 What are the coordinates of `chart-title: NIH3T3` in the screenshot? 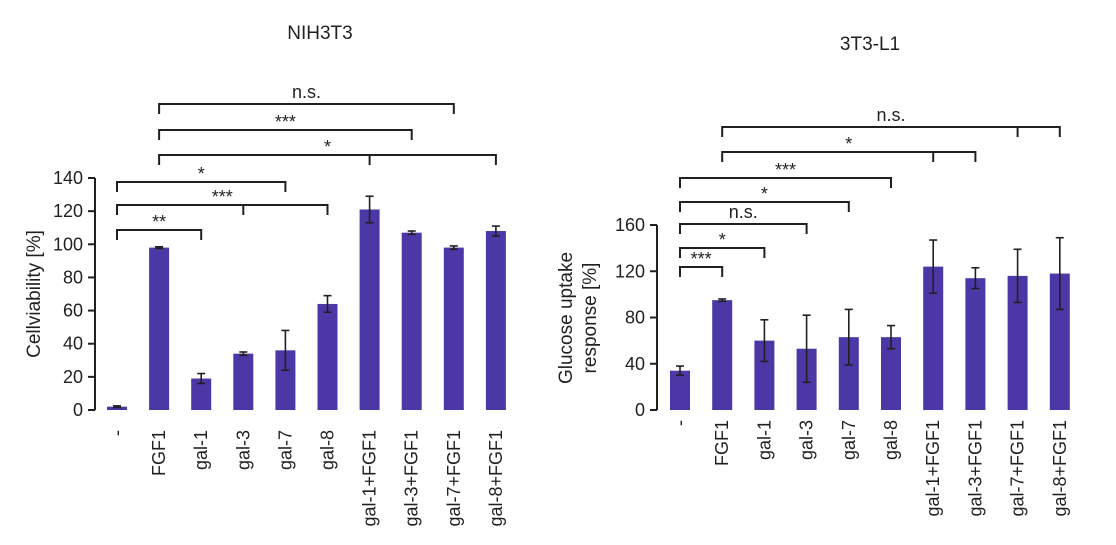 It's located at (319, 33).